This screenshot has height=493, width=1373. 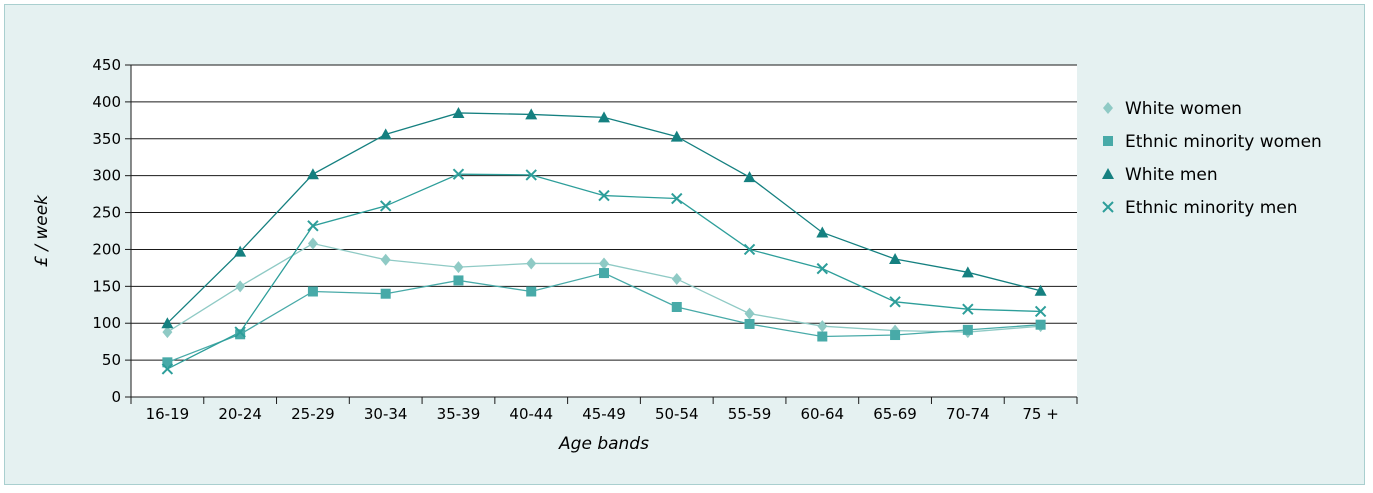 What do you see at coordinates (106, 65) in the screenshot?
I see `y-tick-label: 450` at bounding box center [106, 65].